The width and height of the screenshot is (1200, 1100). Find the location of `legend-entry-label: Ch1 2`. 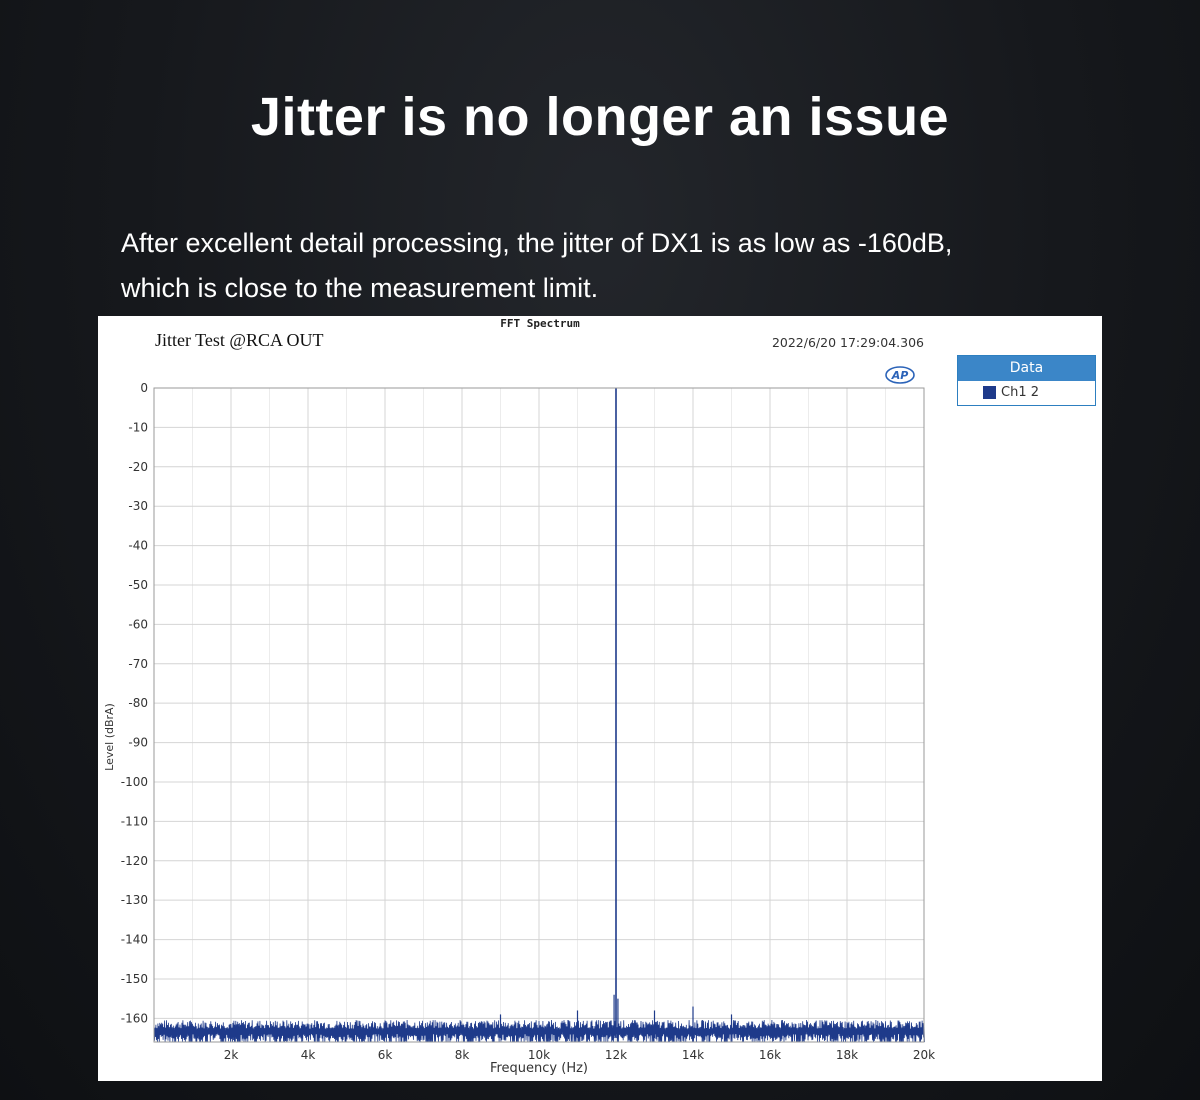

legend-entry-label: Ch1 2 is located at coordinates (1020, 392).